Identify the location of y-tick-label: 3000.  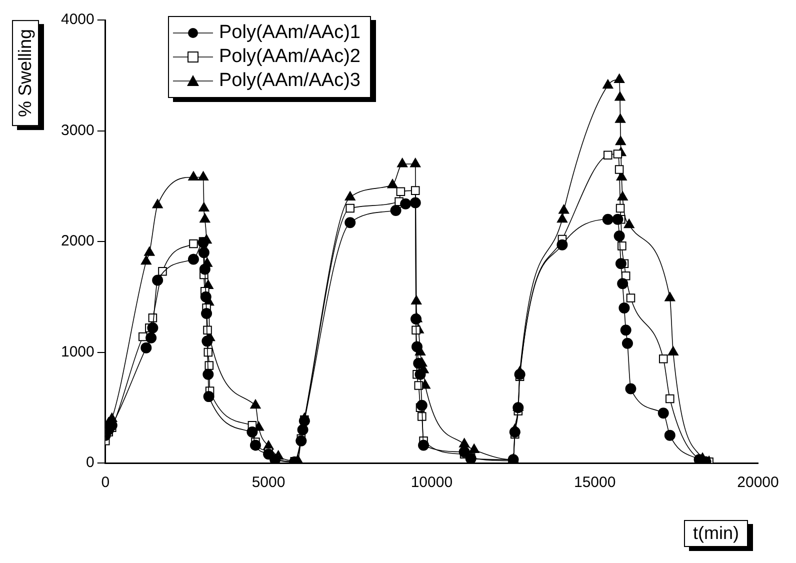
(77, 130).